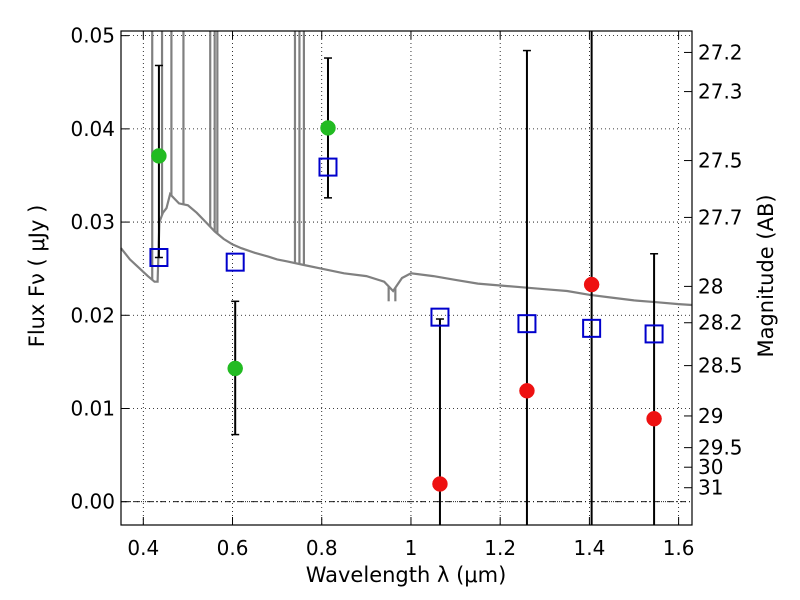 This screenshot has height=600, width=800. I want to click on y2-tick-label: 27.3, so click(720, 92).